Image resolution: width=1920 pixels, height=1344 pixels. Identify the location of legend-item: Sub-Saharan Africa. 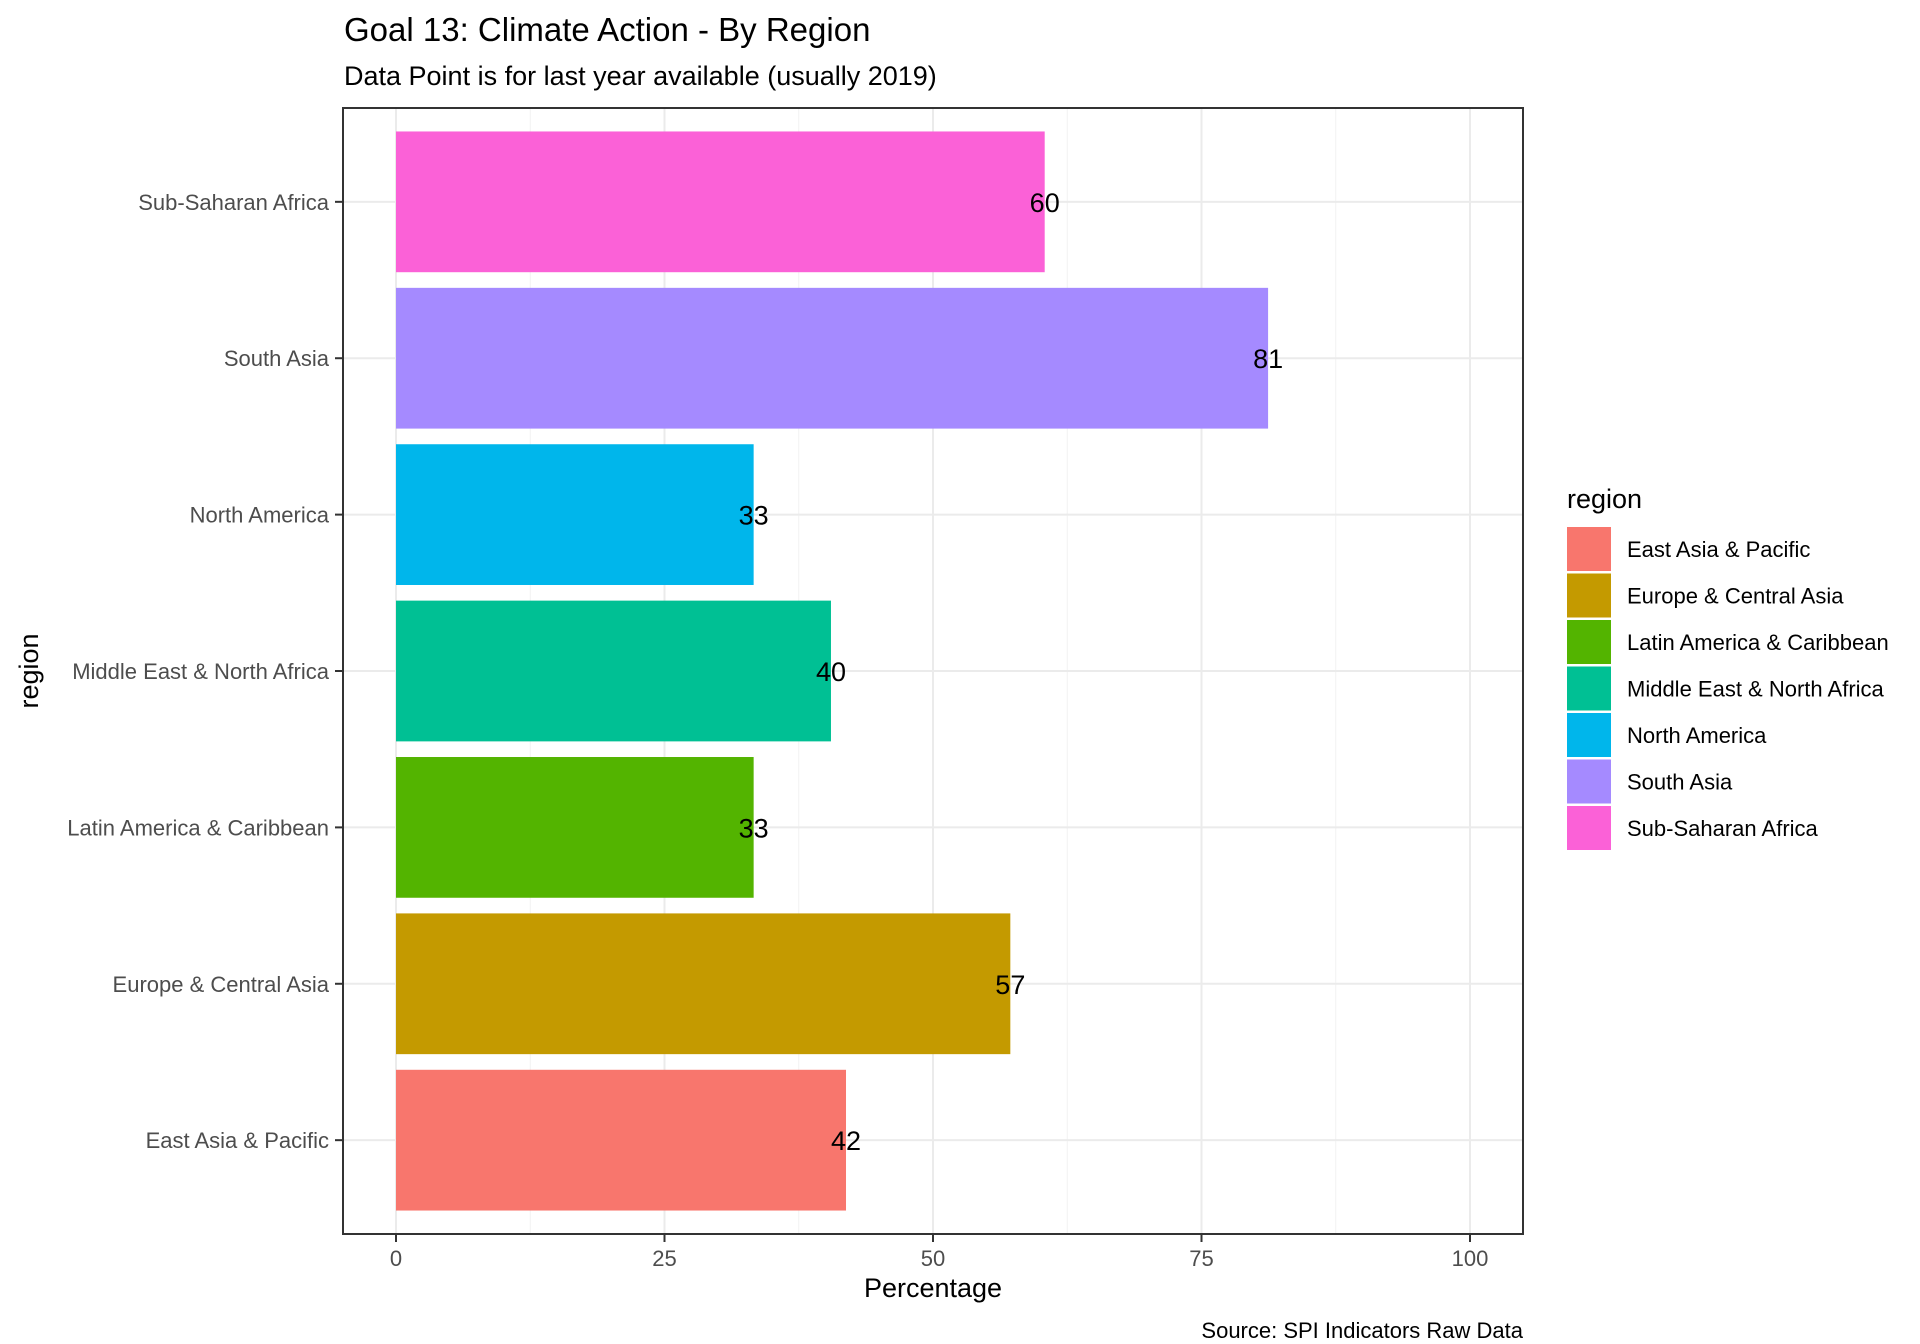
(1693, 828).